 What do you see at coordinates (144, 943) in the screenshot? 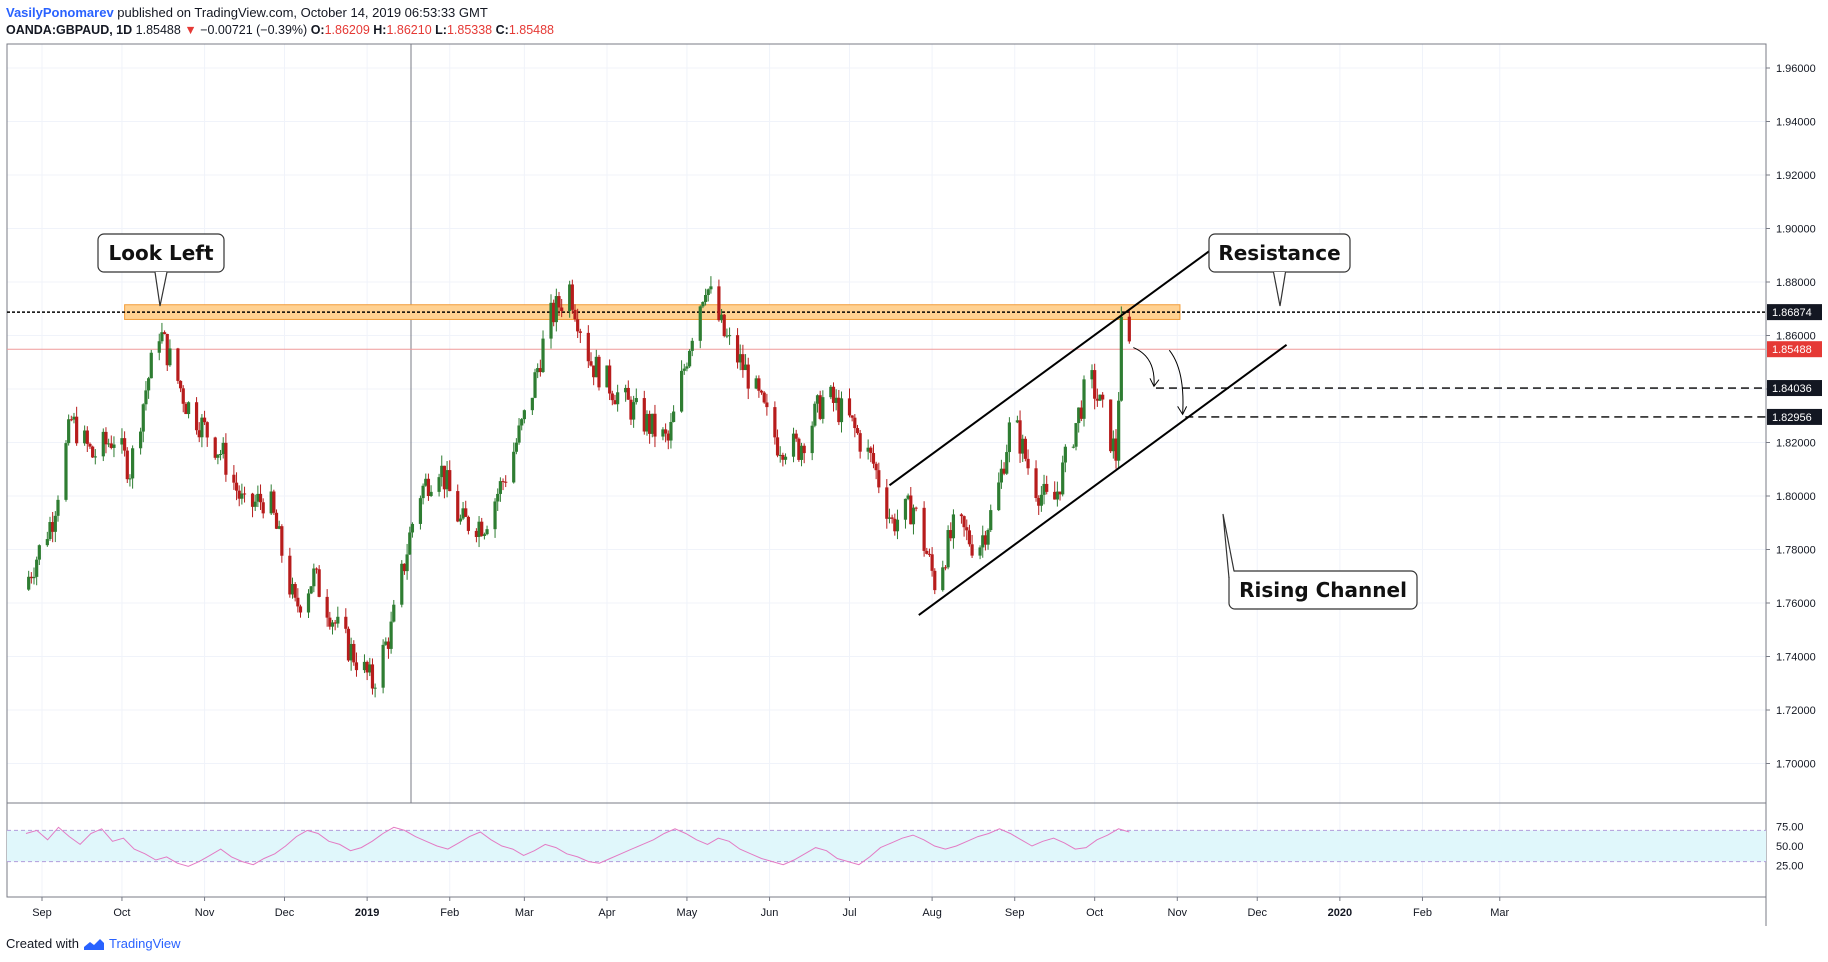
I see `tradingview-brand-link: TradingView` at bounding box center [144, 943].